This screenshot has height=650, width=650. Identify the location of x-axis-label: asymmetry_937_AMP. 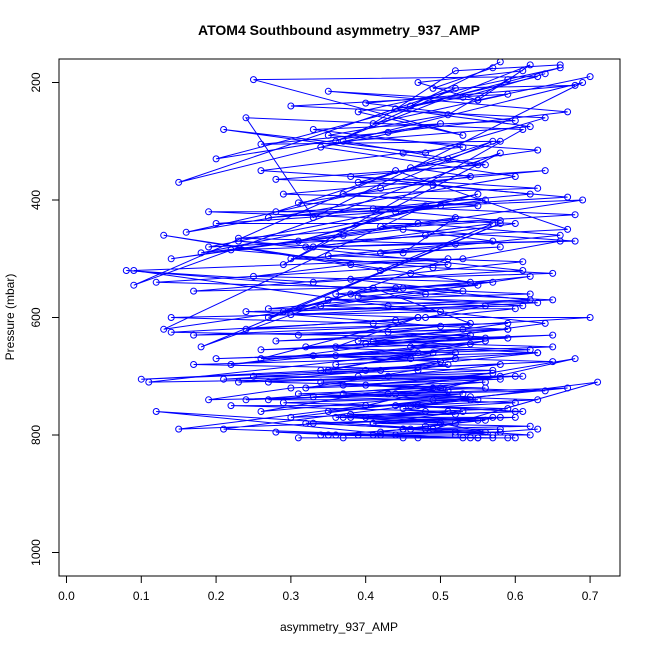
(339, 627).